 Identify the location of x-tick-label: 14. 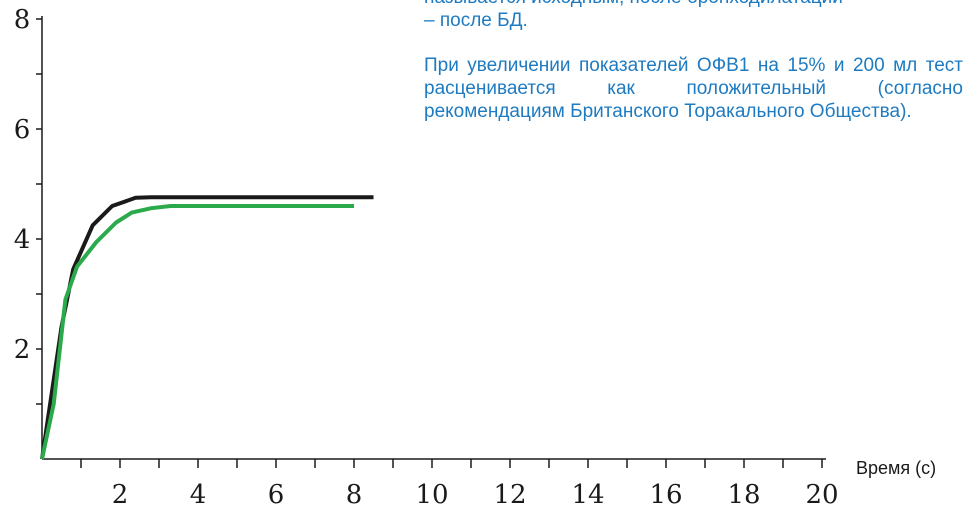
(587, 494).